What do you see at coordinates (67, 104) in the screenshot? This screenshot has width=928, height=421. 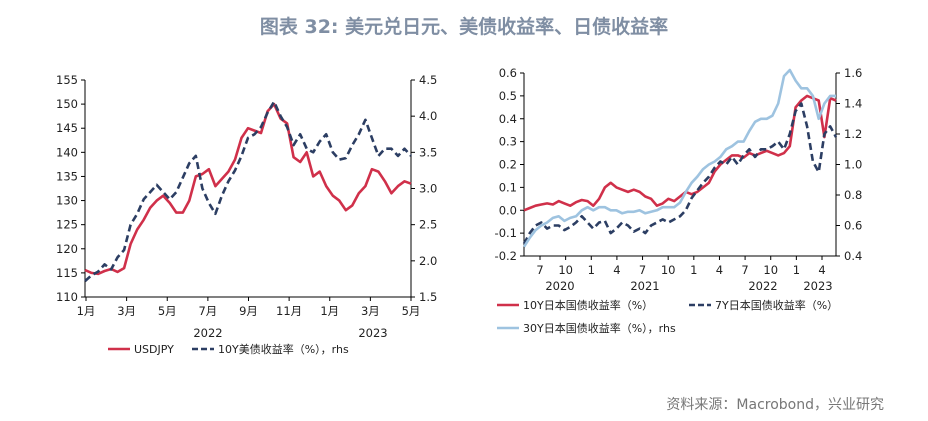 I see `left-tick-label: 150` at bounding box center [67, 104].